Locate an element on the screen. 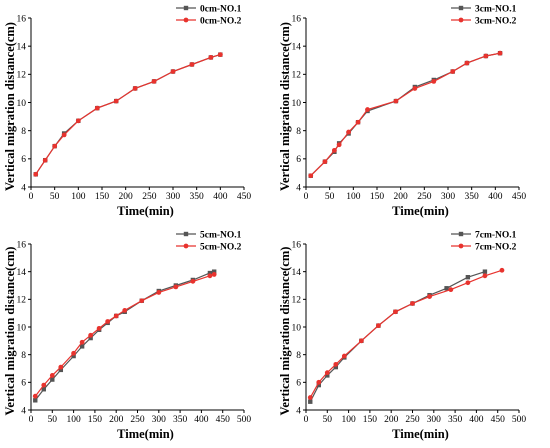 This screenshot has width=550, height=448. series-line-0cm-NO.1 is located at coordinates (128, 114).